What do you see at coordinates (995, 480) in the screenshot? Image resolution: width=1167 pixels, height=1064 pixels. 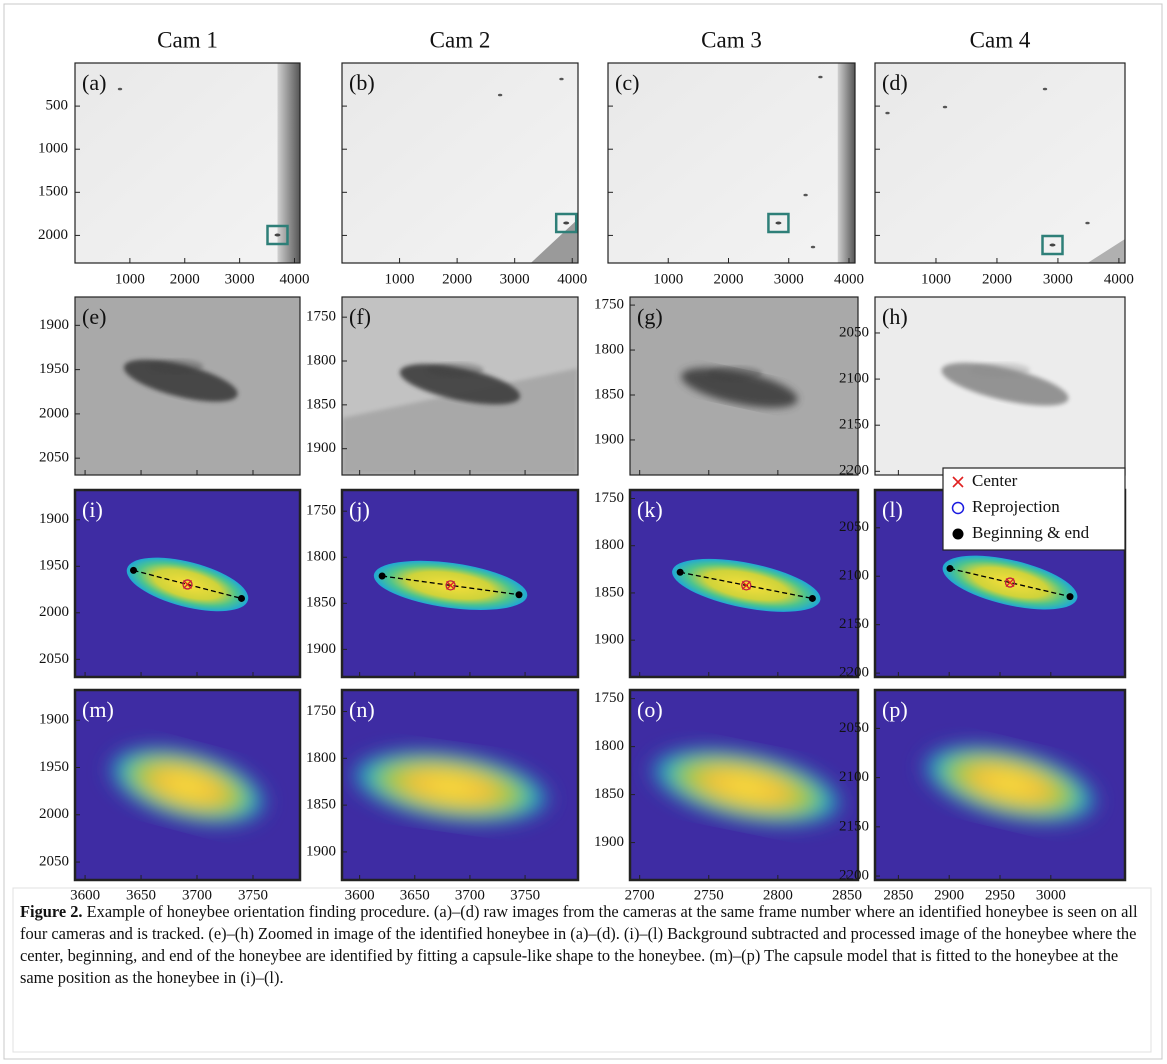 I see `legend-label: Center` at bounding box center [995, 480].